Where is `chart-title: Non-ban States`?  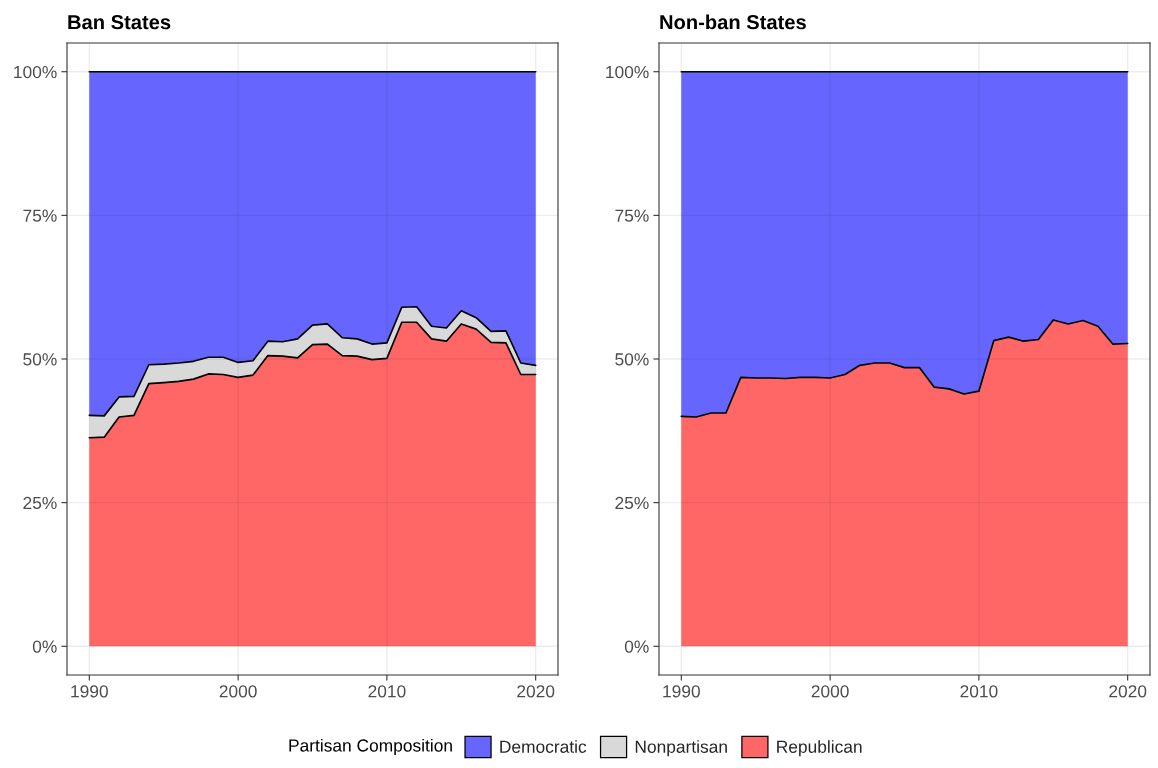
chart-title: Non-ban States is located at coordinates (733, 22).